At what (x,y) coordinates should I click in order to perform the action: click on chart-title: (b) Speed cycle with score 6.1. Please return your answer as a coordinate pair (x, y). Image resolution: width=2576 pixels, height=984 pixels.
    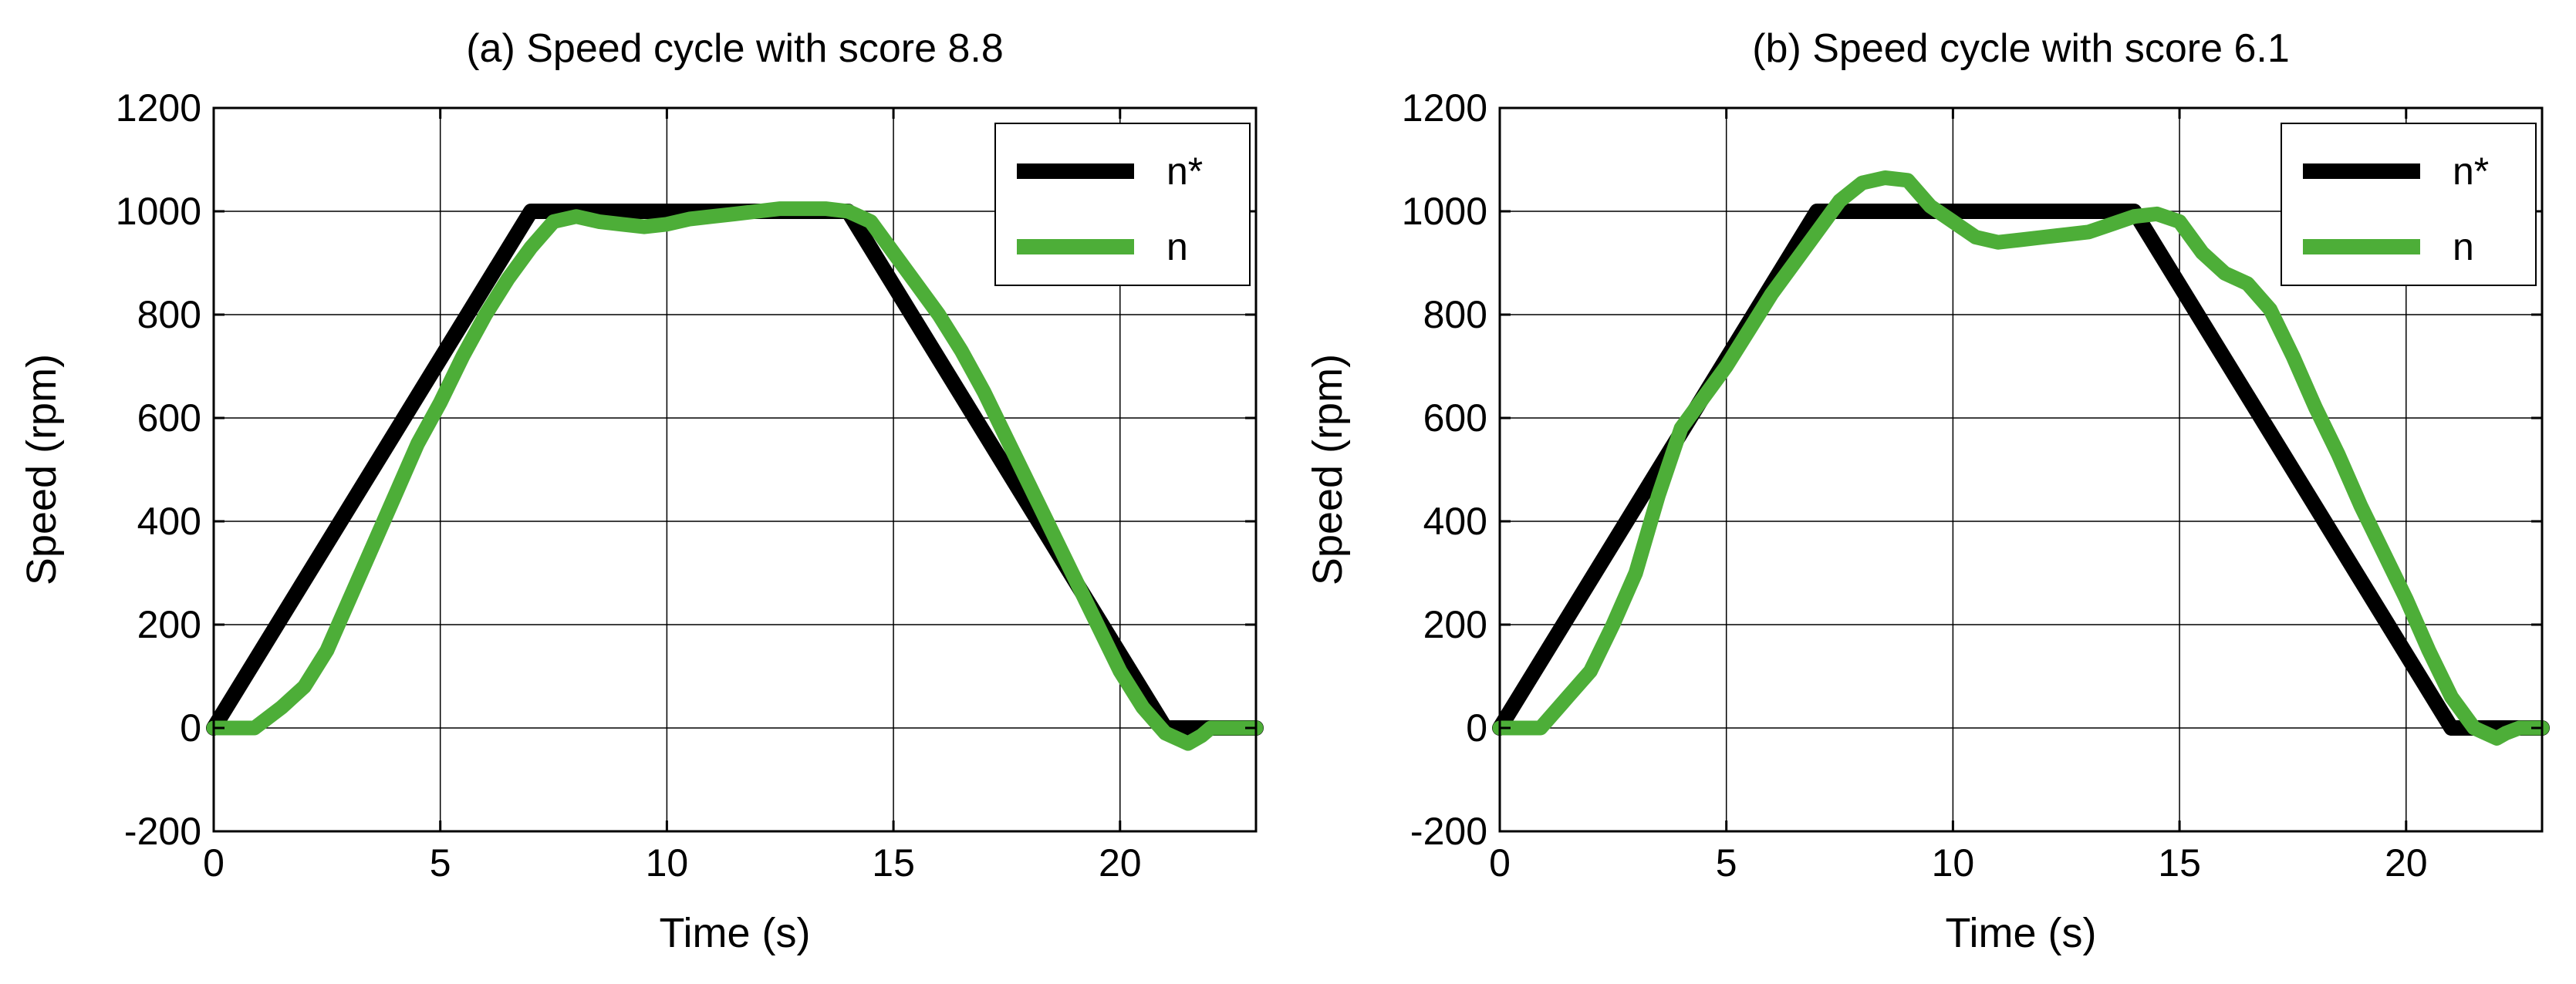
    Looking at the image, I should click on (2021, 48).